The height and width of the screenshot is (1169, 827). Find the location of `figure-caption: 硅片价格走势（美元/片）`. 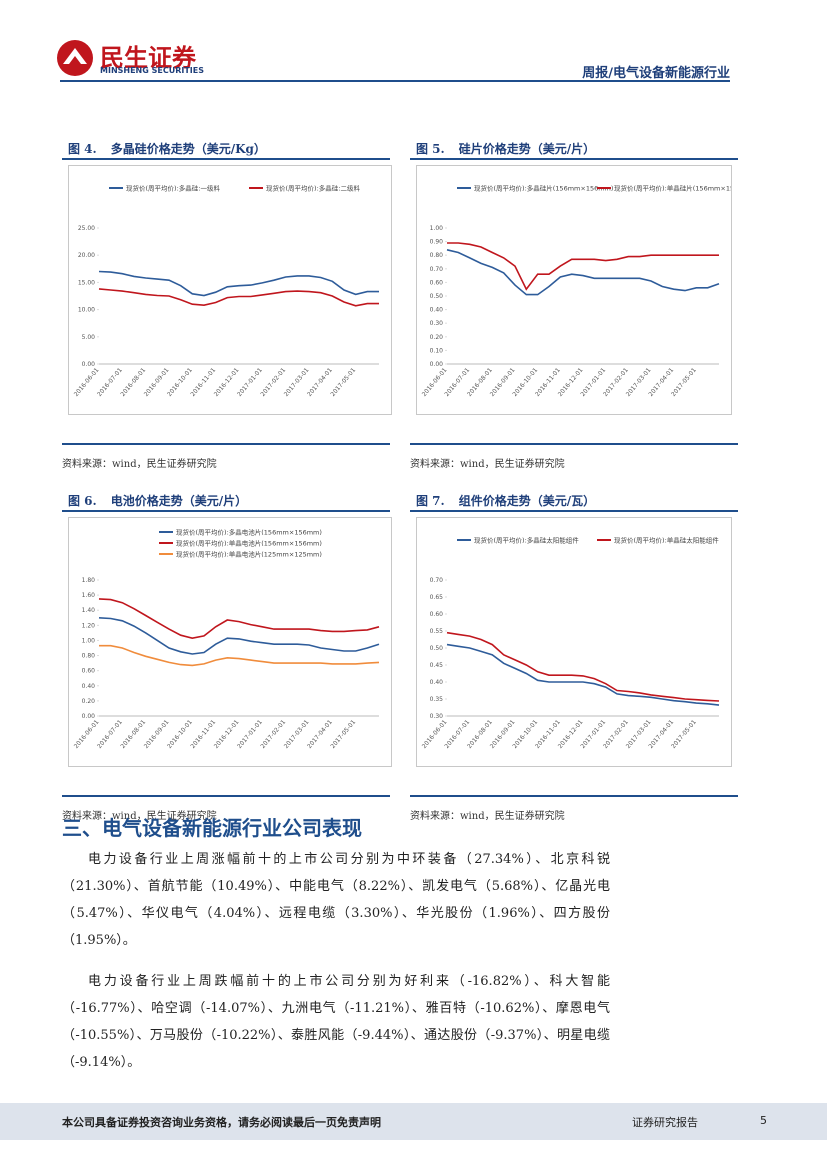

figure-caption: 硅片价格走势（美元/片） is located at coordinates (527, 149).